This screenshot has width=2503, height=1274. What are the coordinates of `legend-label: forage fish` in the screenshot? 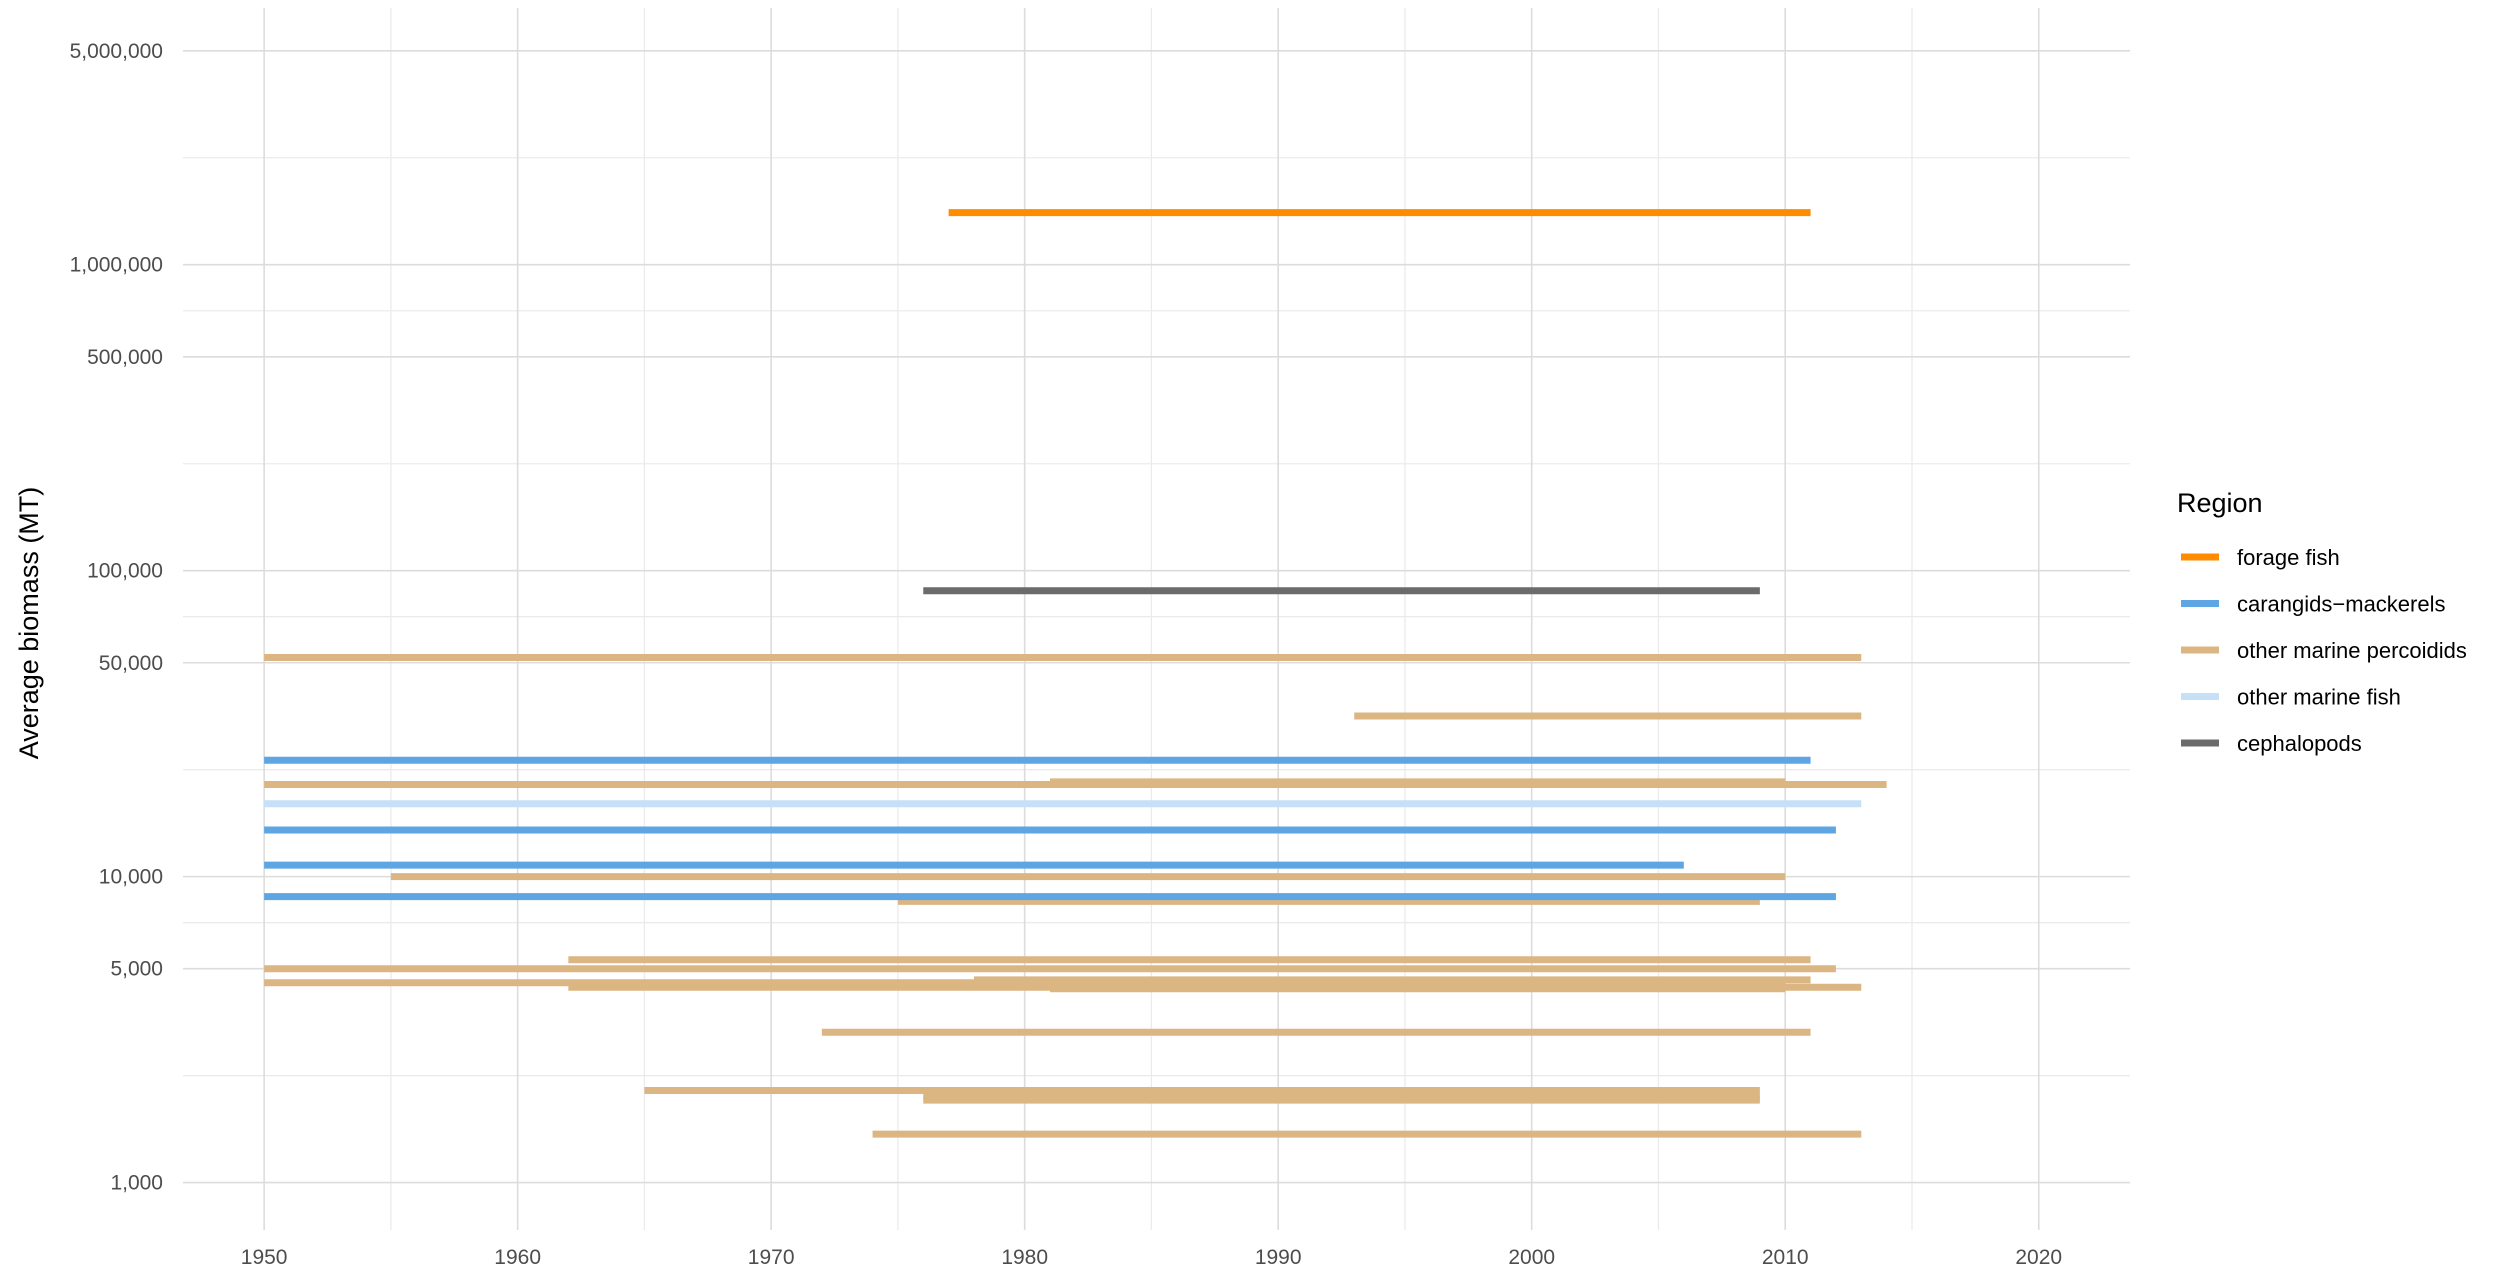 It's located at (2288, 557).